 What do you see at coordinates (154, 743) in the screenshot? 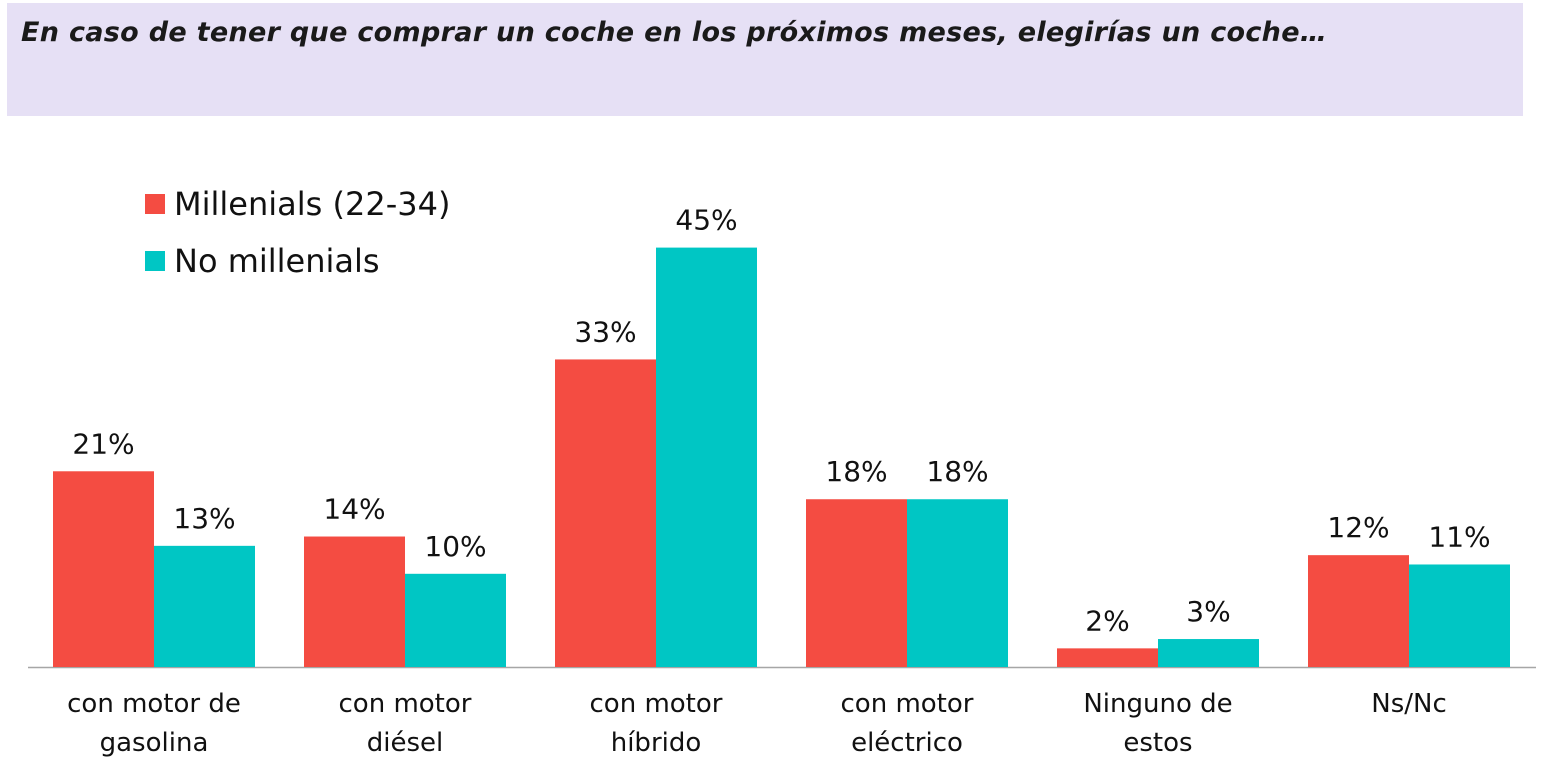
I see `category-label: gasolina` at bounding box center [154, 743].